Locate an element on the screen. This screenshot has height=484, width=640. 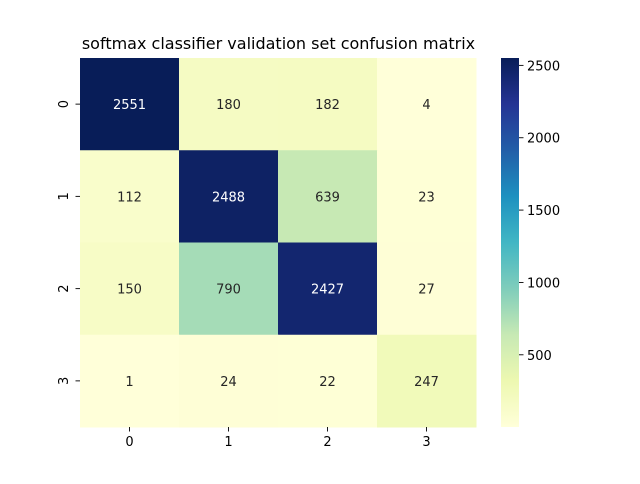
cell-value-label: 112 is located at coordinates (129, 197).